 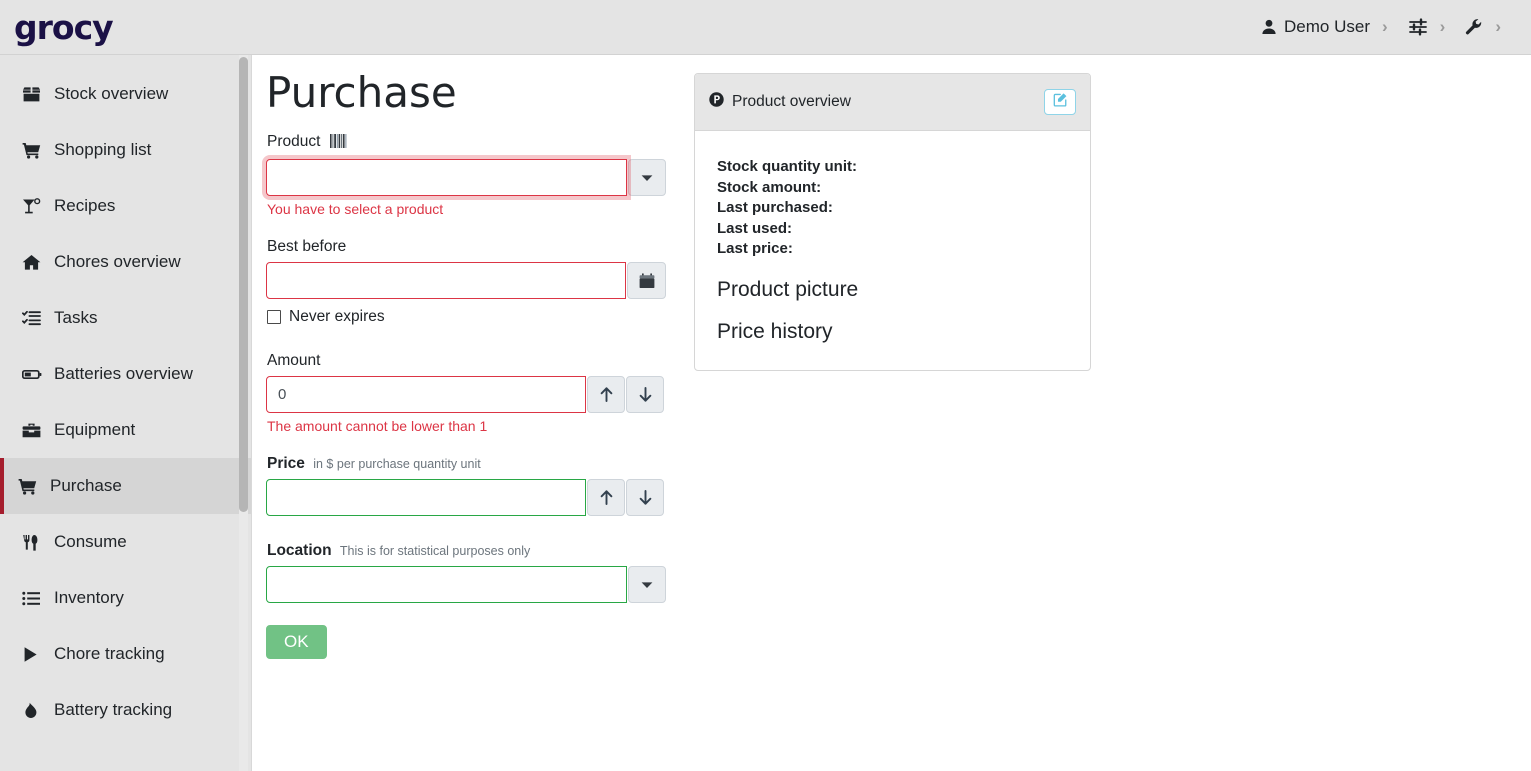 I want to click on navbar-user-label: Demo User, so click(x=1327, y=26).